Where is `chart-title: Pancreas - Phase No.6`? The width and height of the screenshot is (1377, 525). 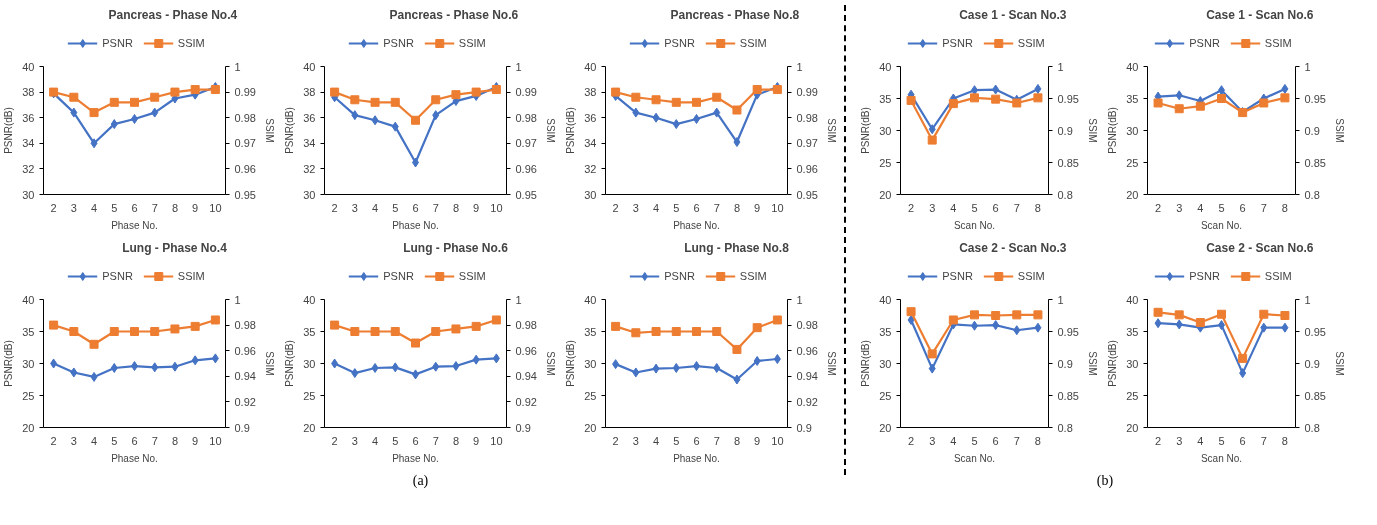 chart-title: Pancreas - Phase No.6 is located at coordinates (454, 14).